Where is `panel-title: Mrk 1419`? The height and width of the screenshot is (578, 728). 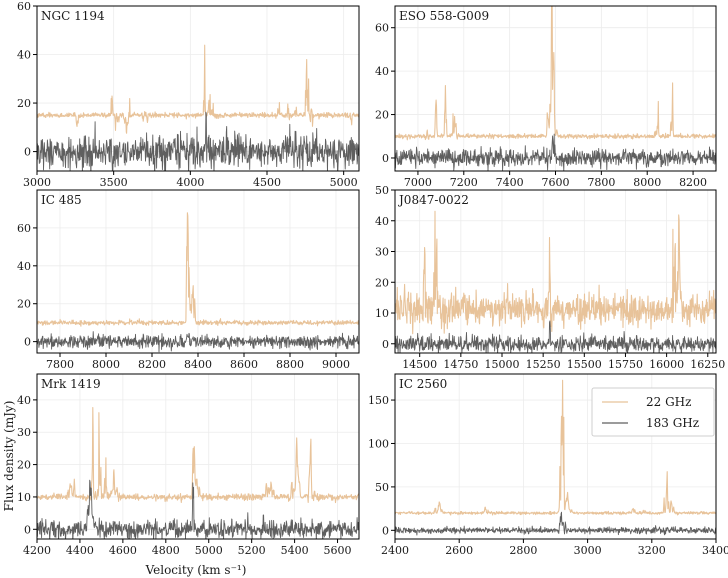
panel-title: Mrk 1419 is located at coordinates (71, 384).